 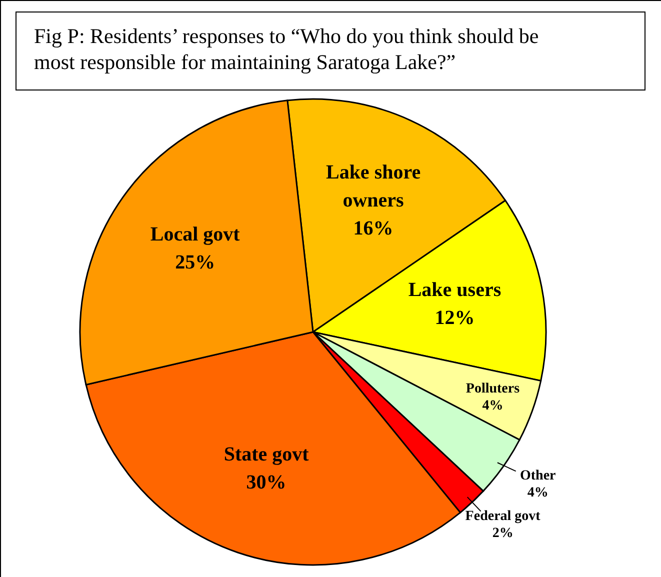 What do you see at coordinates (454, 318) in the screenshot?
I see `data-label: 12%` at bounding box center [454, 318].